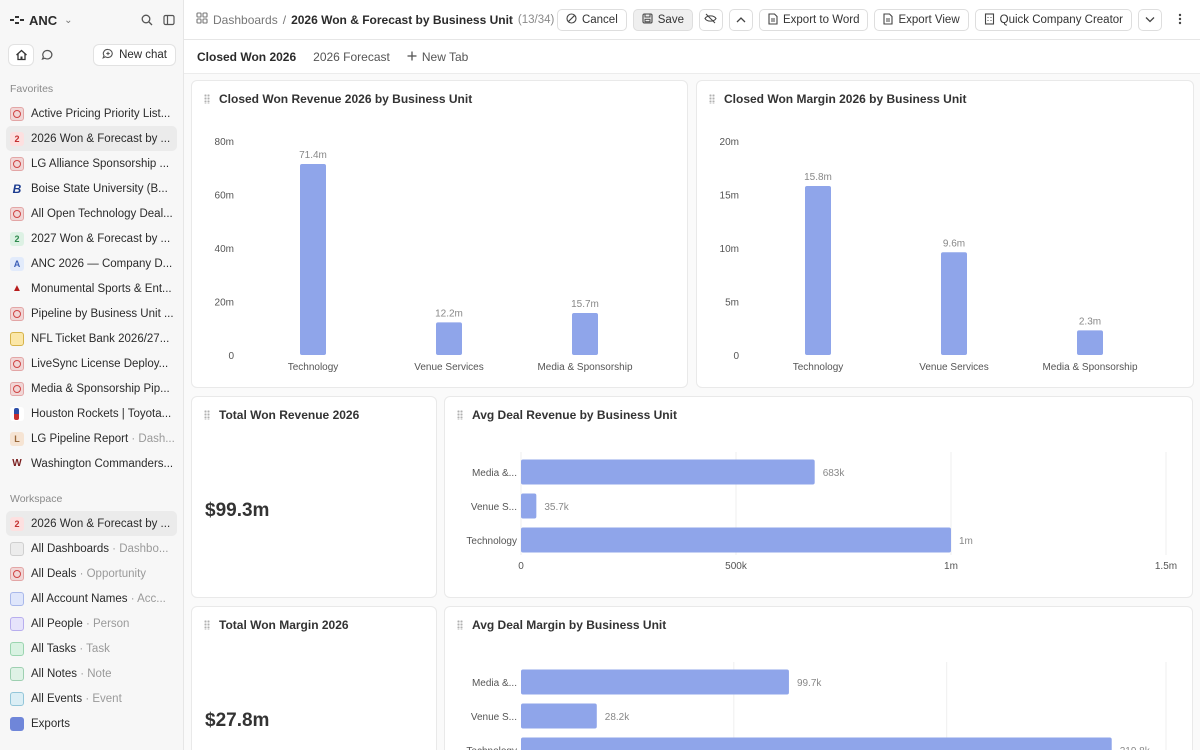 The height and width of the screenshot is (750, 1200). What do you see at coordinates (445, 56) in the screenshot?
I see `new-tab-label: New Tab` at bounding box center [445, 56].